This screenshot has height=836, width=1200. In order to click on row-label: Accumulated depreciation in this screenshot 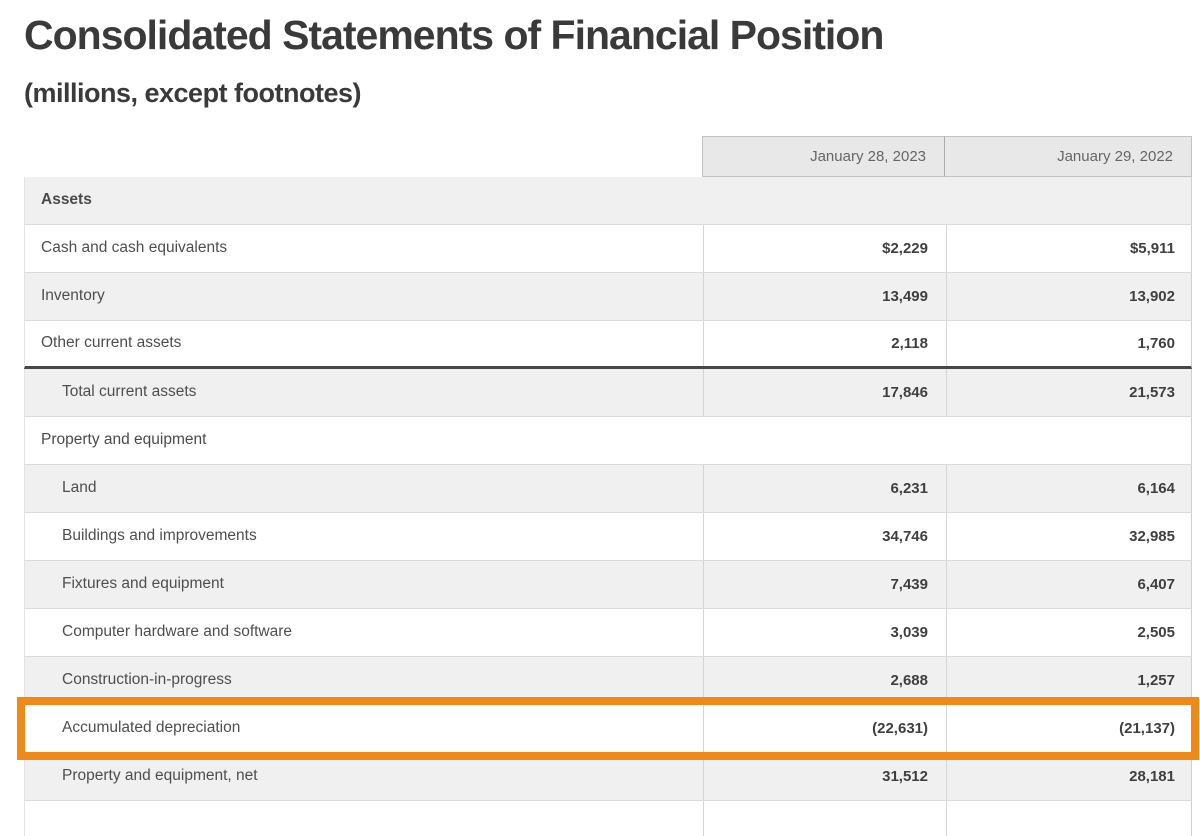, I will do `click(151, 728)`.